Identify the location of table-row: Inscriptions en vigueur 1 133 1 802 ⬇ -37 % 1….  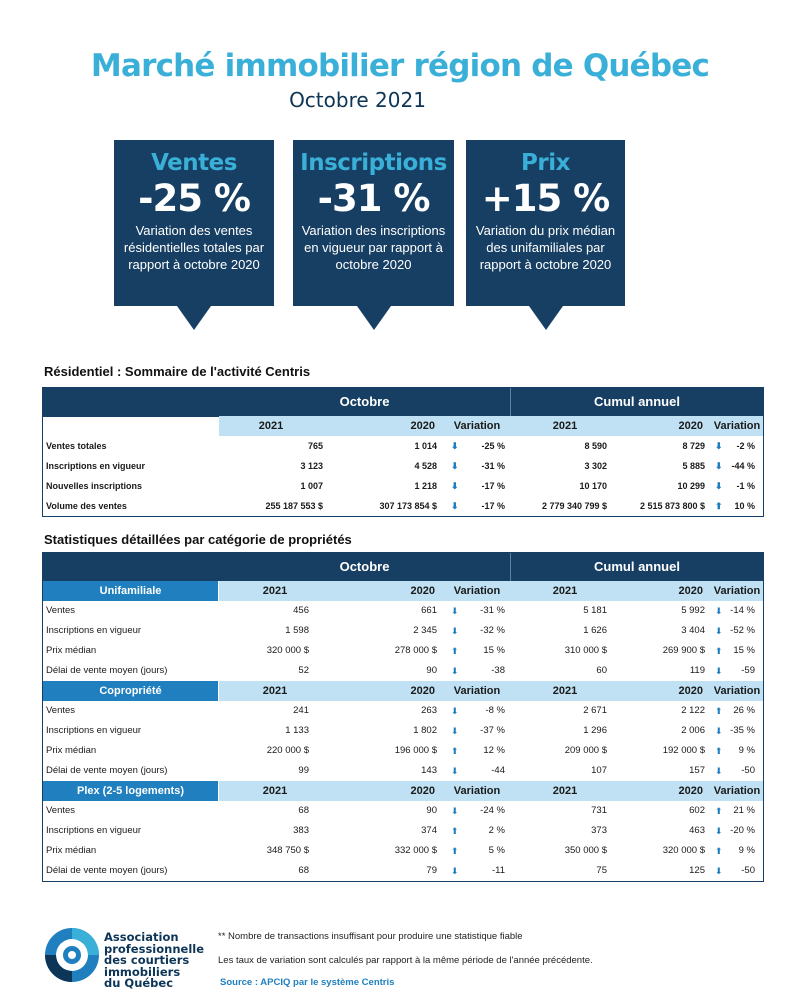
(403, 731).